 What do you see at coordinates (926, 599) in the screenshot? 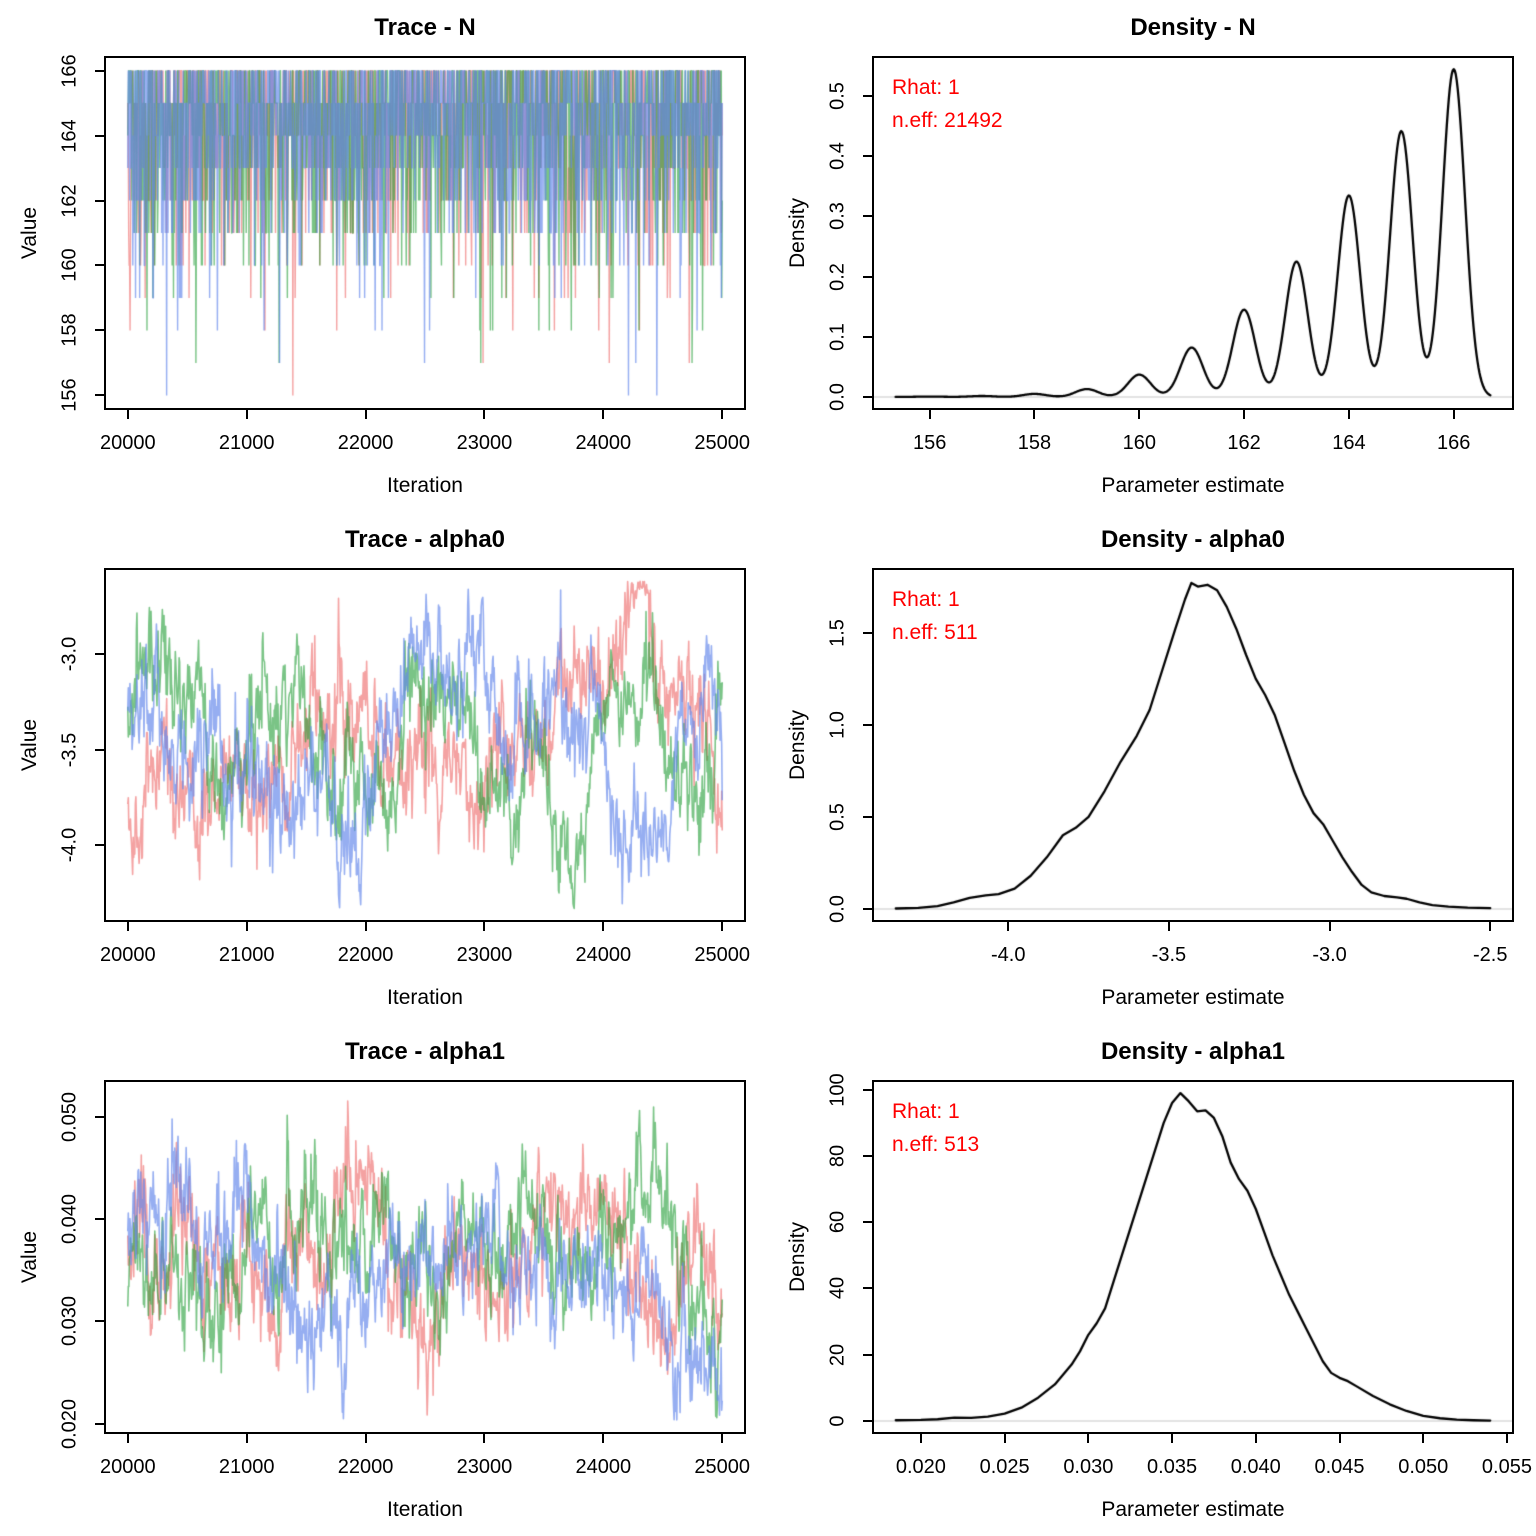
I see `rhat-label: Rhat: 1` at bounding box center [926, 599].